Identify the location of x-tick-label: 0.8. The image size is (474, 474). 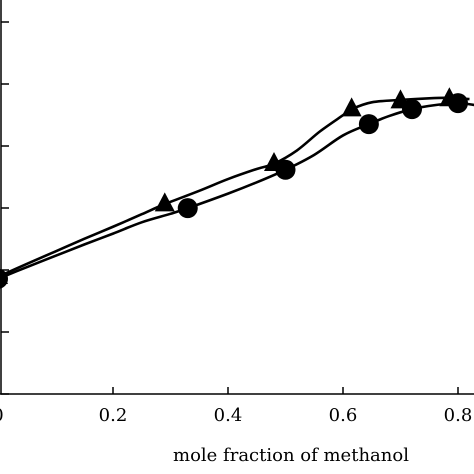
(458, 415).